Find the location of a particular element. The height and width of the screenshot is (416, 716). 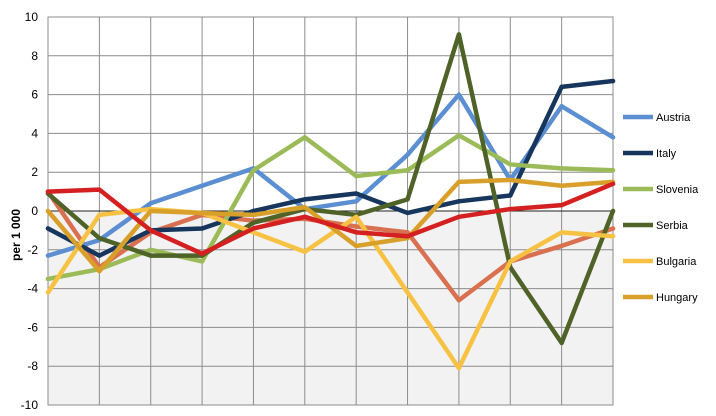

legend-label: Slovenia is located at coordinates (677, 190).